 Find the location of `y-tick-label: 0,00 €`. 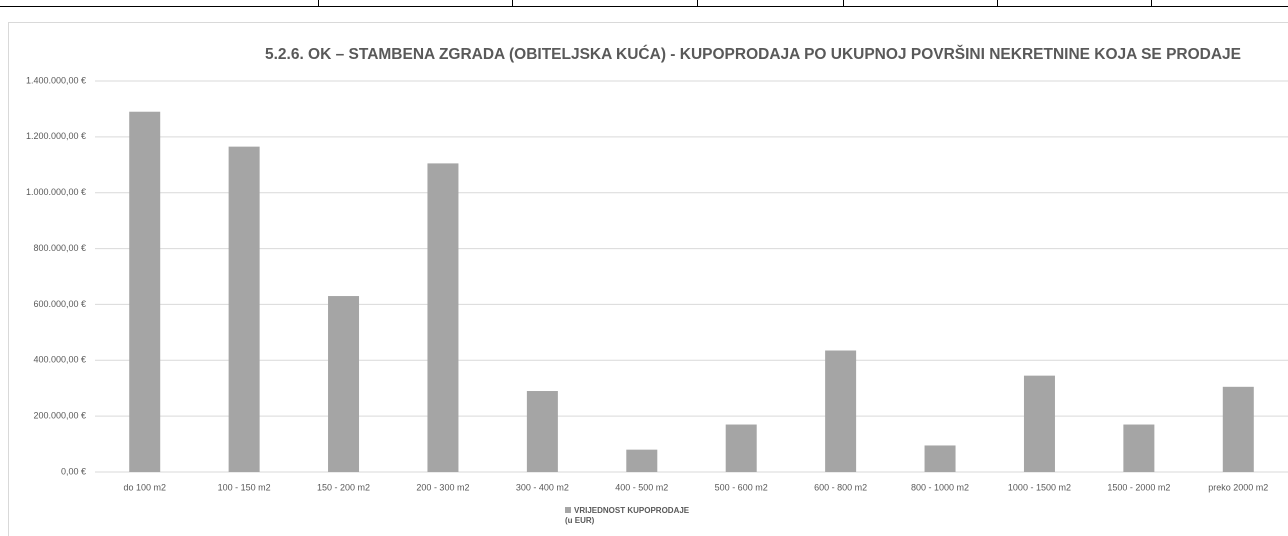

y-tick-label: 0,00 € is located at coordinates (73, 471).